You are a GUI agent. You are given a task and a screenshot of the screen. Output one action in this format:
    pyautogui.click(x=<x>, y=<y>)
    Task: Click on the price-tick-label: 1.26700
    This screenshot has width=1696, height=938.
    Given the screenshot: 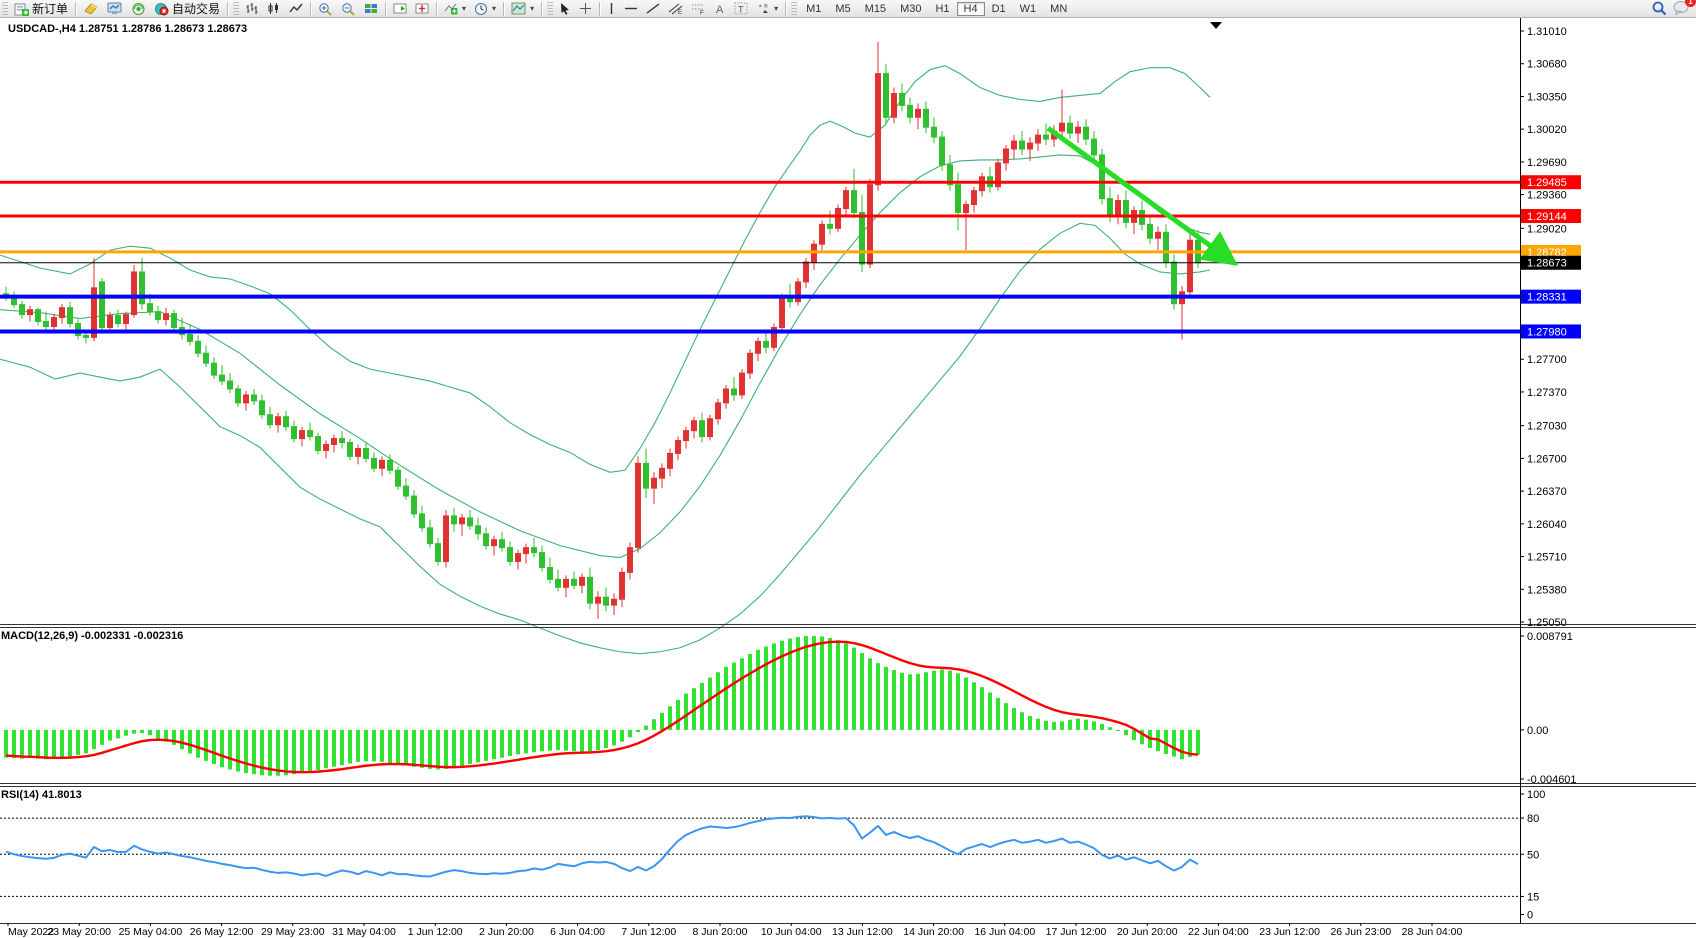 What is the action you would take?
    pyautogui.click(x=1547, y=459)
    